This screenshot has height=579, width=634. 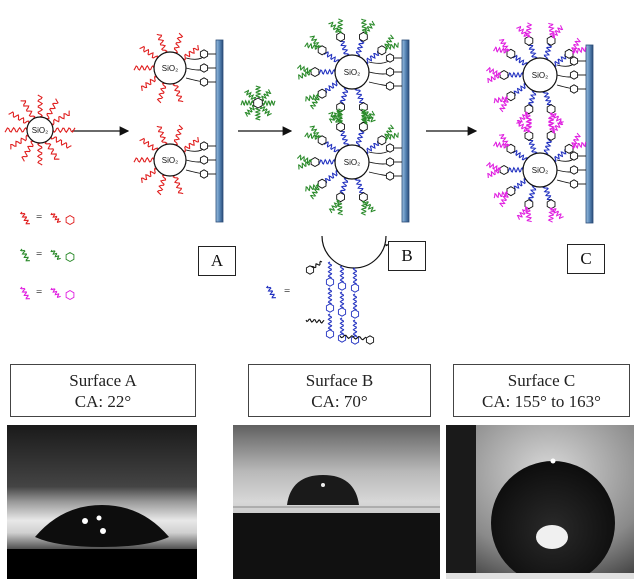 I want to click on particle-b0-label: SiO₂, so click(x=352, y=72).